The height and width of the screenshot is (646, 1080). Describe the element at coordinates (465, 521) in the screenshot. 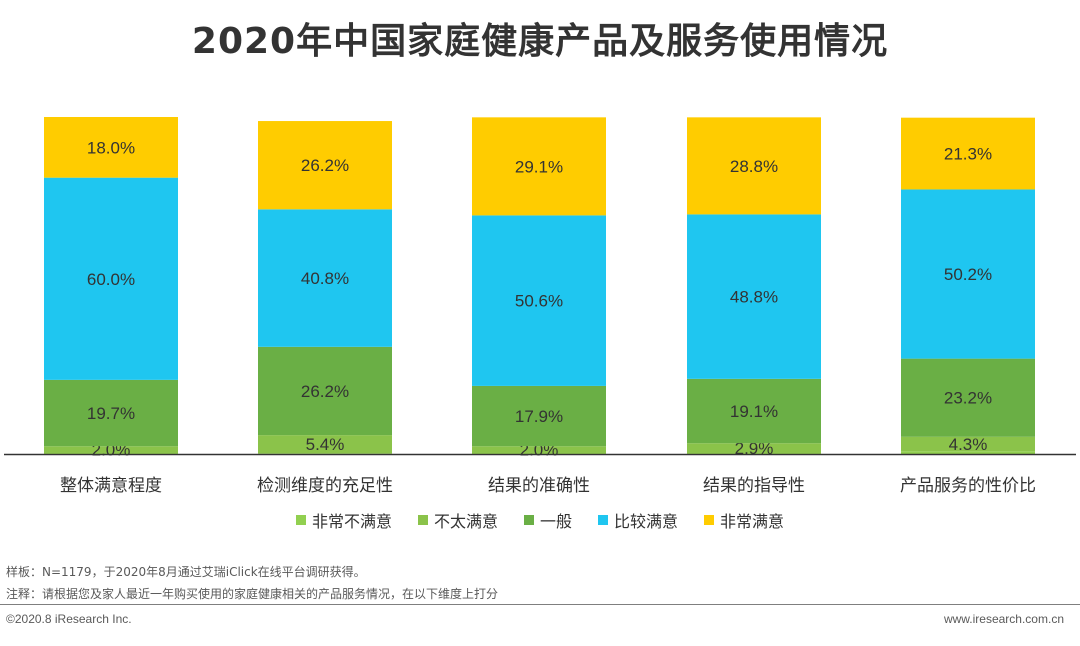

I see `legend-label: 不太满意` at that location.